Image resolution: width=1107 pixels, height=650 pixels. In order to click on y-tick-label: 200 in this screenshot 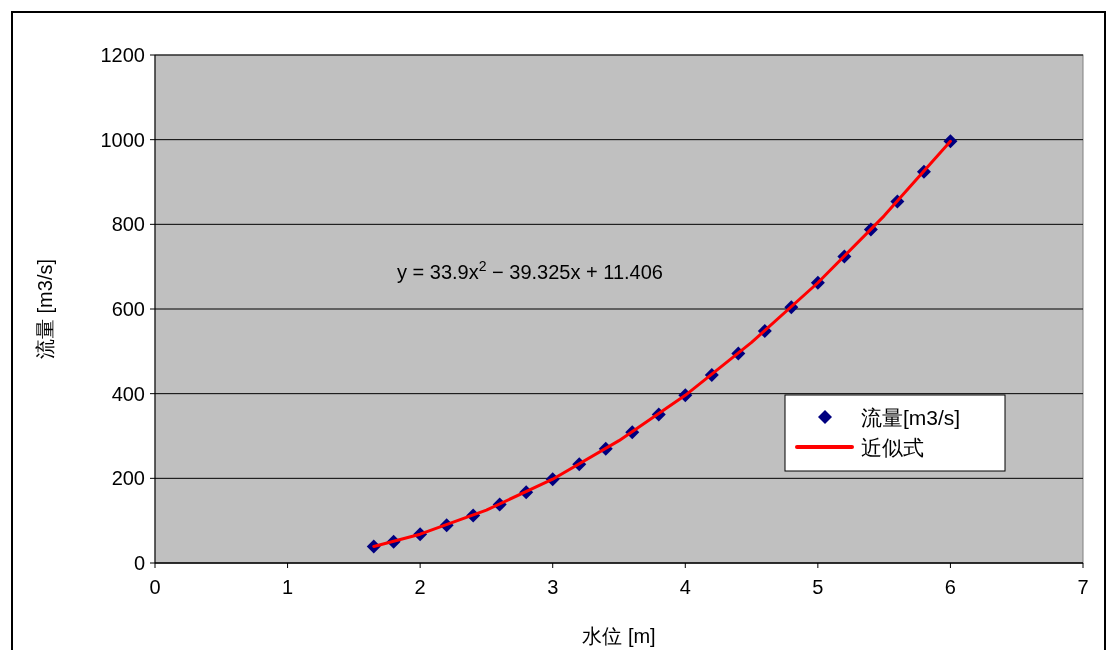, I will do `click(128, 478)`.